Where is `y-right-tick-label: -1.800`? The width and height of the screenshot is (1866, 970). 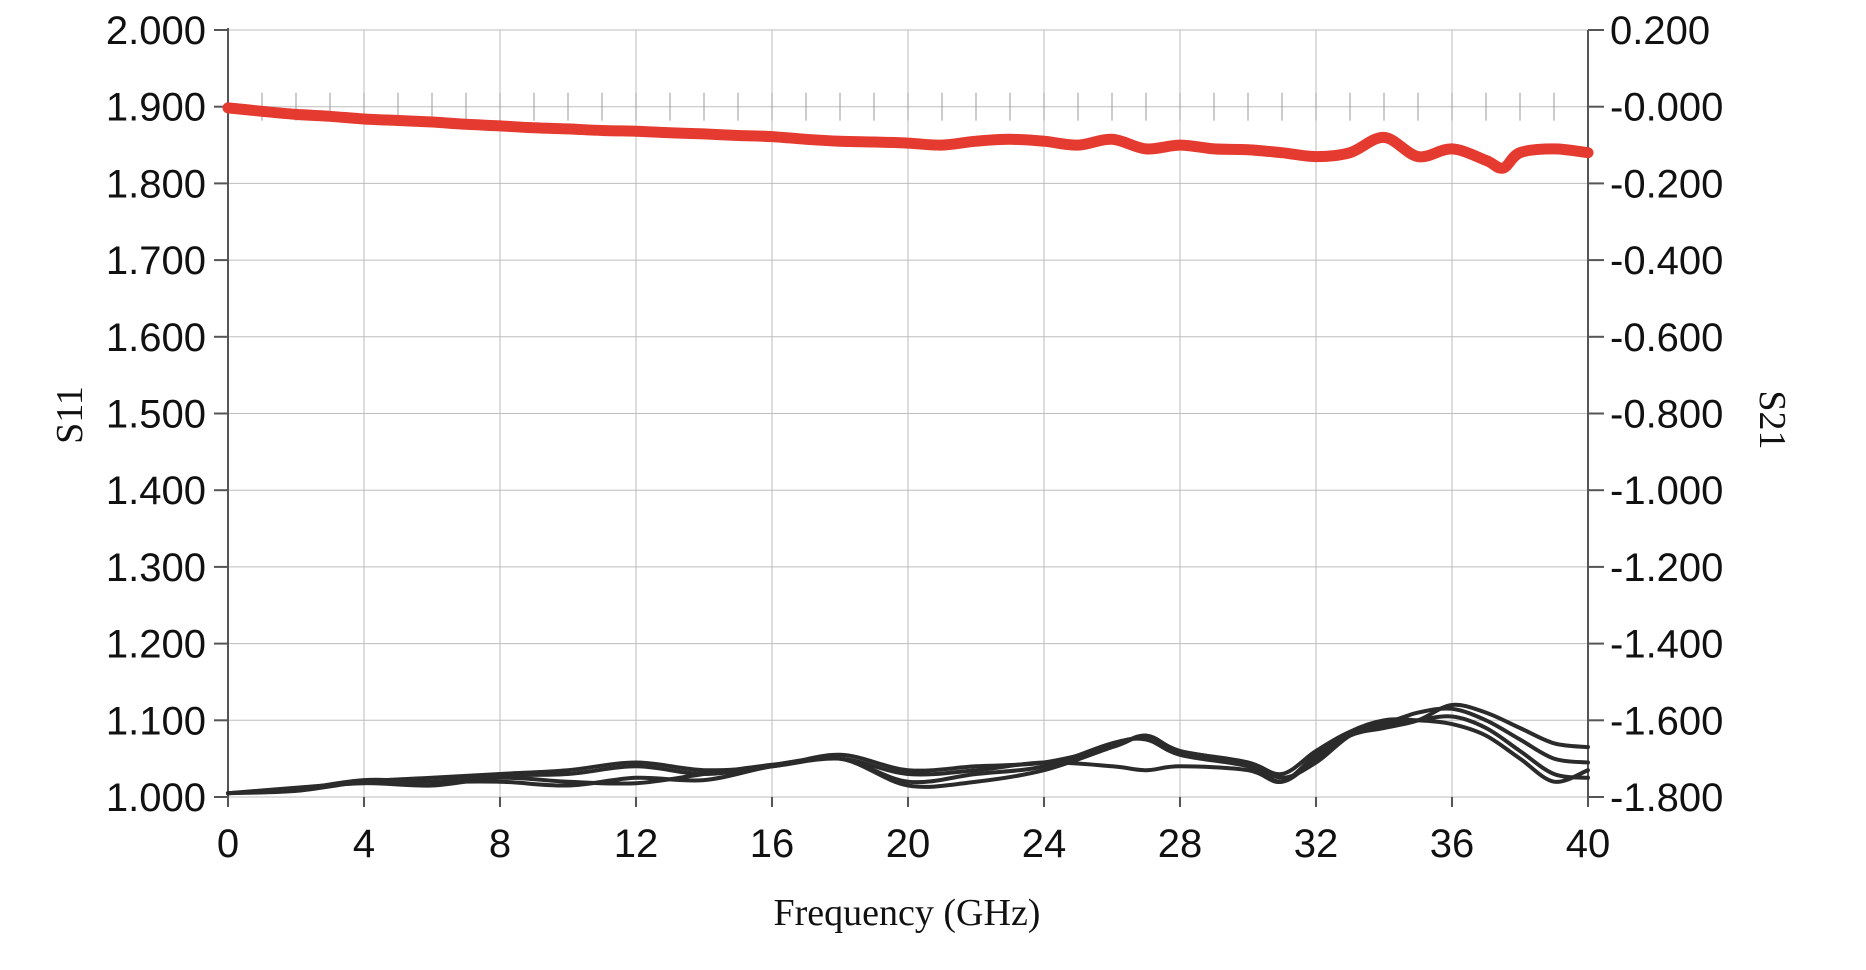
y-right-tick-label: -1.800 is located at coordinates (1666, 798).